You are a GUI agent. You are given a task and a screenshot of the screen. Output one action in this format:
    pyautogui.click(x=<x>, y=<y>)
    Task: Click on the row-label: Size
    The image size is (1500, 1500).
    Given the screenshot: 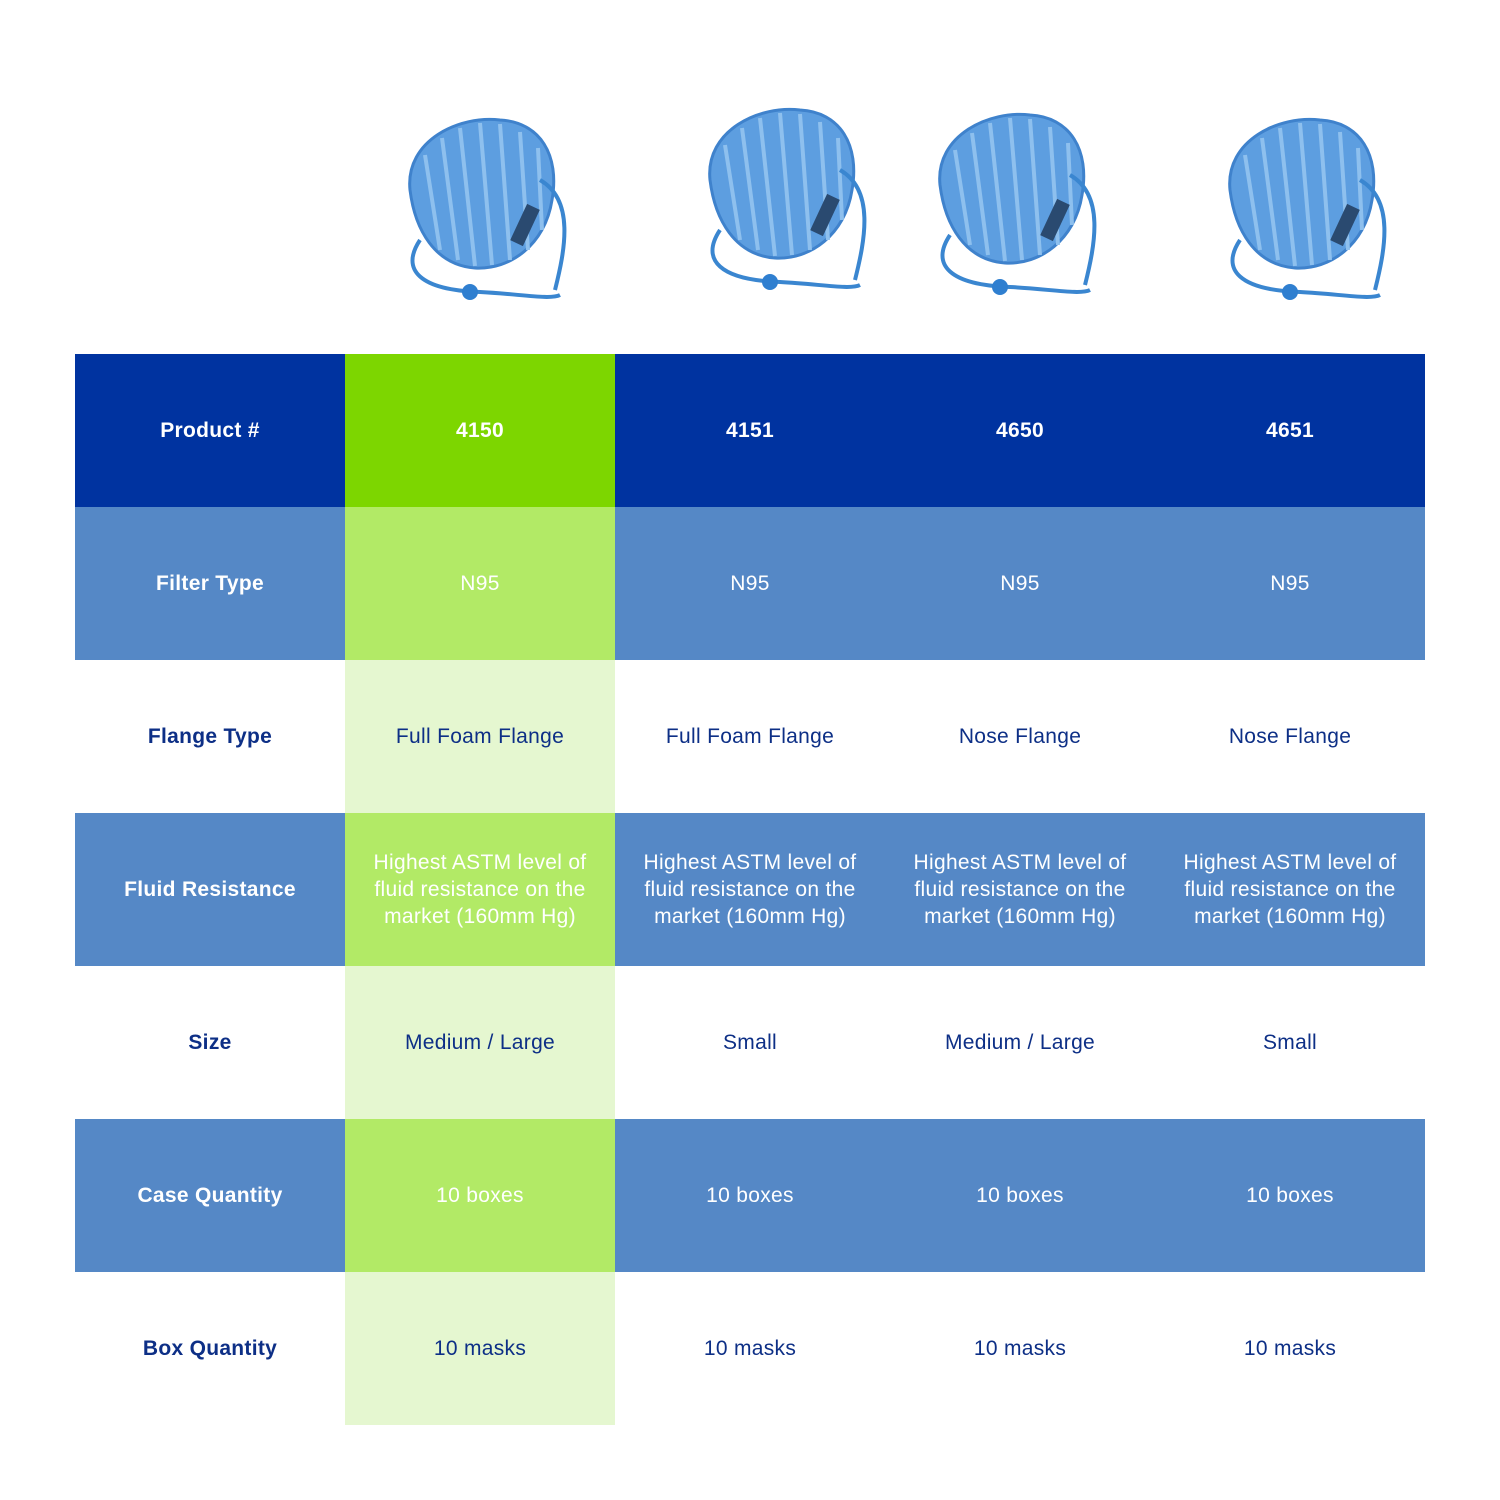 What is the action you would take?
    pyautogui.click(x=210, y=1042)
    